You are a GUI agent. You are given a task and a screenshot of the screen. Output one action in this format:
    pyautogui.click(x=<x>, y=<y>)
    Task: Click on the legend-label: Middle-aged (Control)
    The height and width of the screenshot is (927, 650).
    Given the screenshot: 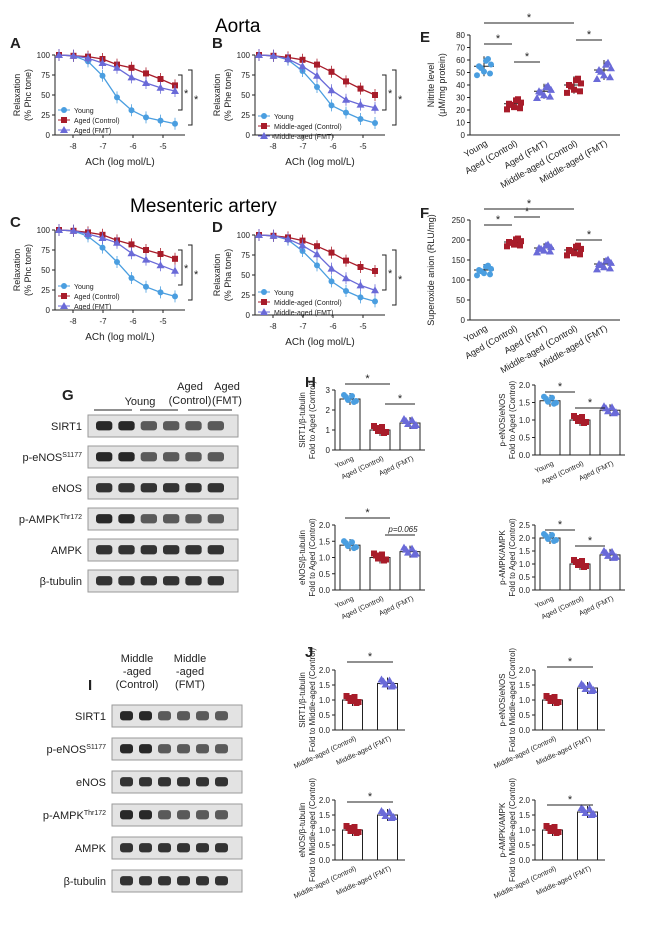 What is the action you would take?
    pyautogui.click(x=308, y=127)
    